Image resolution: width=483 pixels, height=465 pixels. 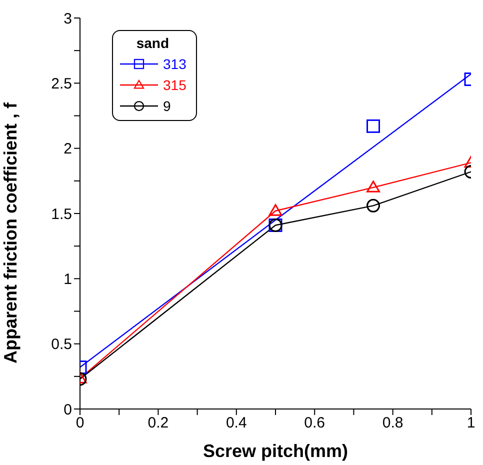 I want to click on y-axis-title: Apparent friction coefficient , f, so click(x=10, y=232).